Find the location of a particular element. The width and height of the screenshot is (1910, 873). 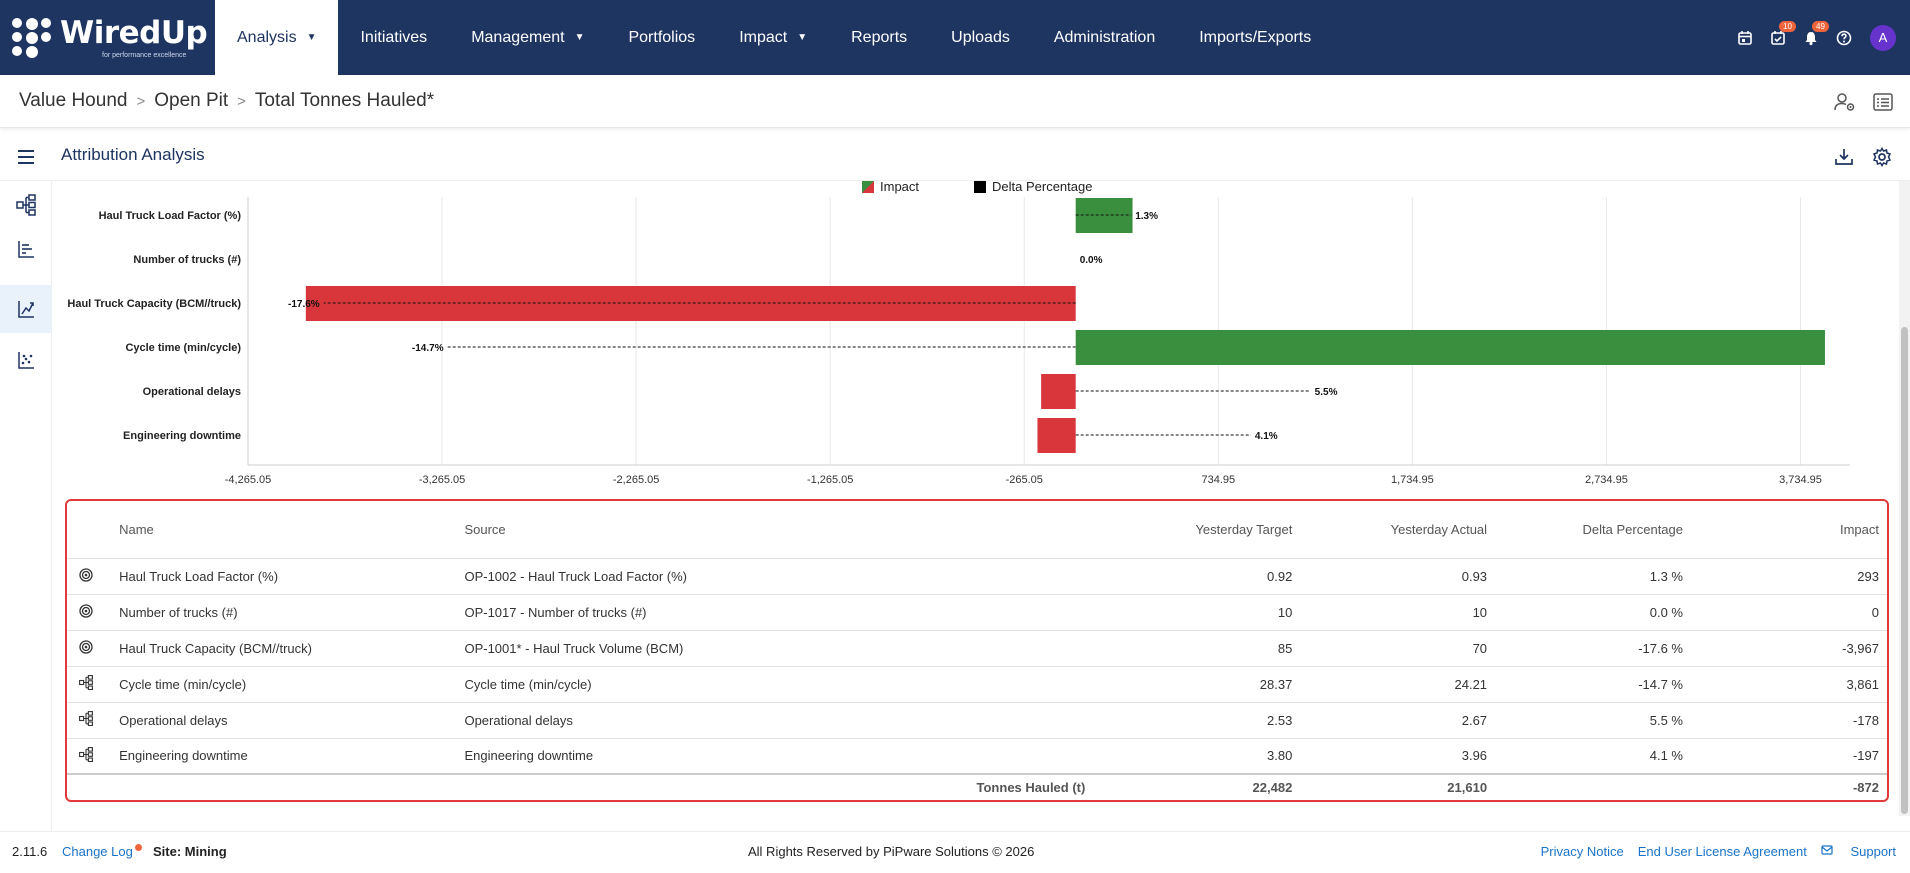

column-header-impact: Impact is located at coordinates (1789, 530).